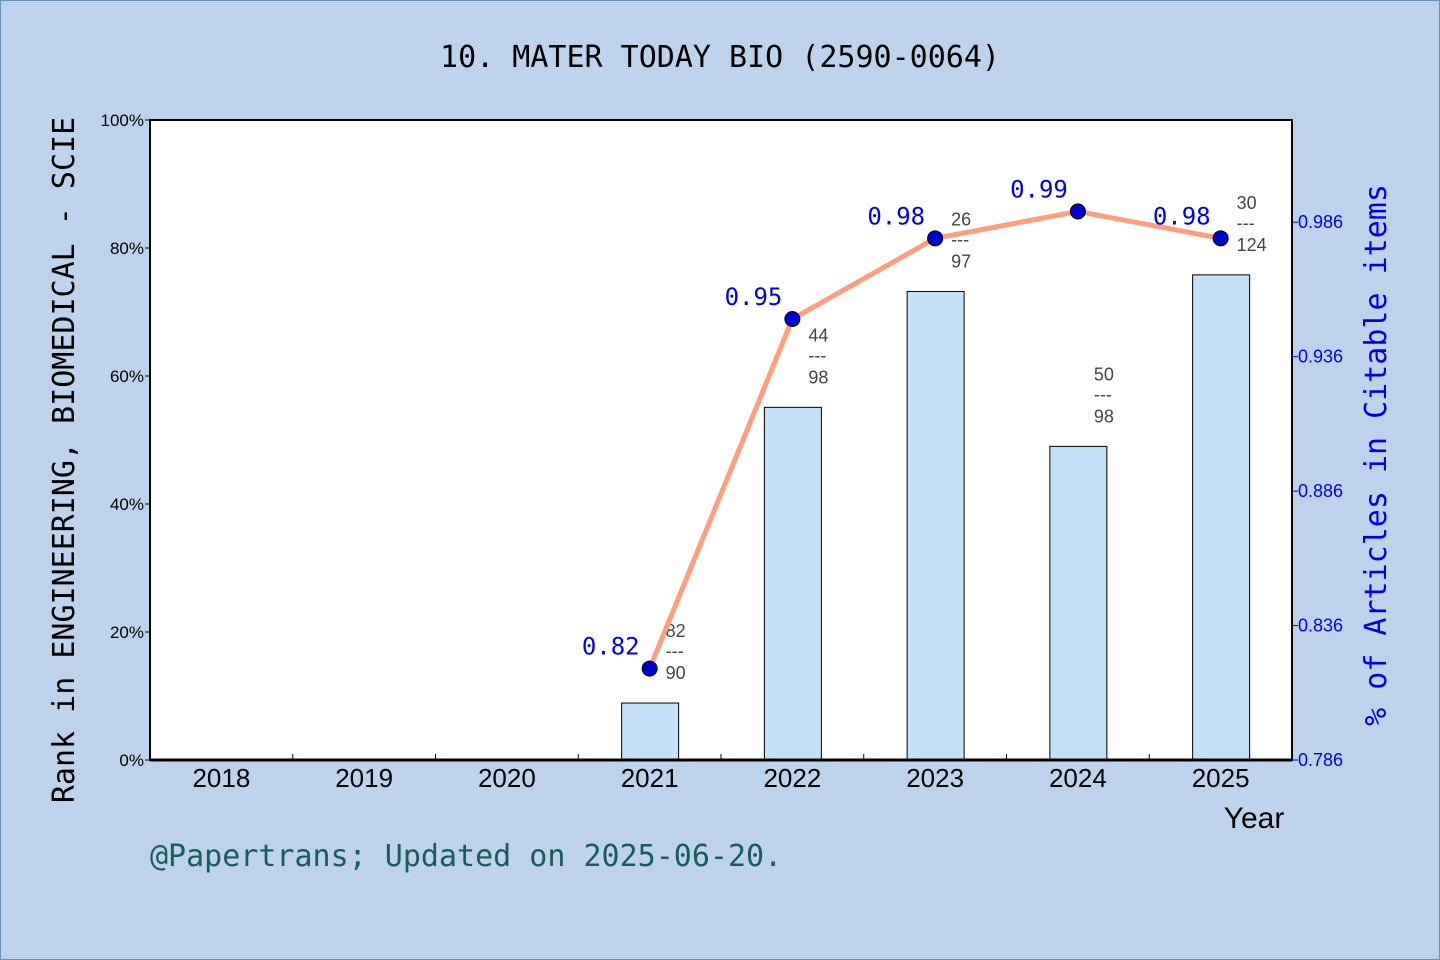 The width and height of the screenshot is (1440, 960). Describe the element at coordinates (676, 631) in the screenshot. I see `rank-label-2021: 82` at that location.